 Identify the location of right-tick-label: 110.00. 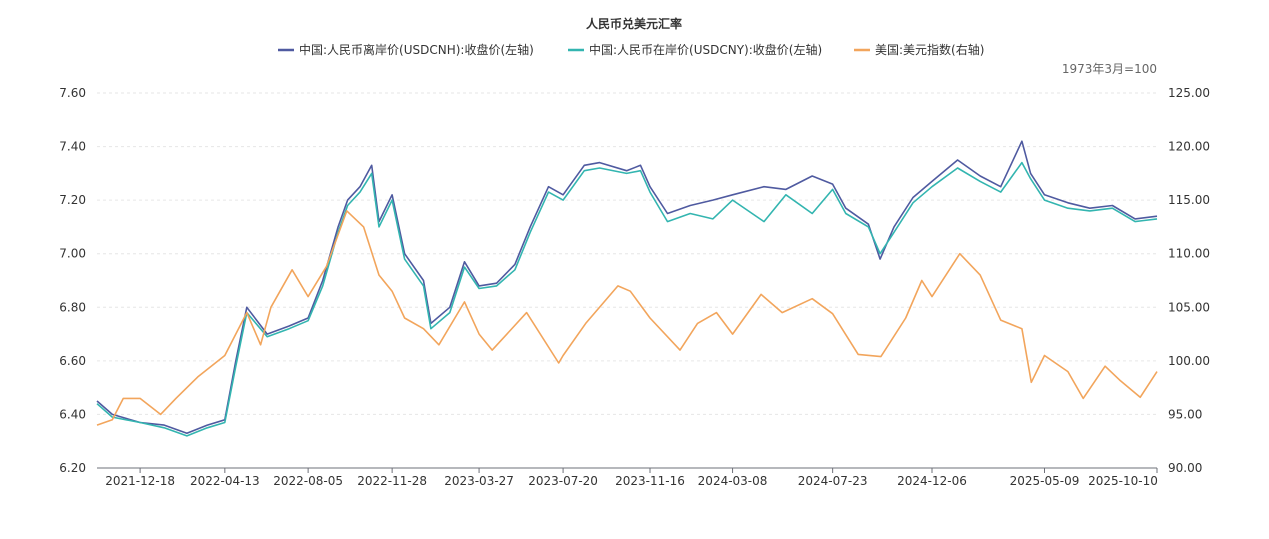
(1189, 254).